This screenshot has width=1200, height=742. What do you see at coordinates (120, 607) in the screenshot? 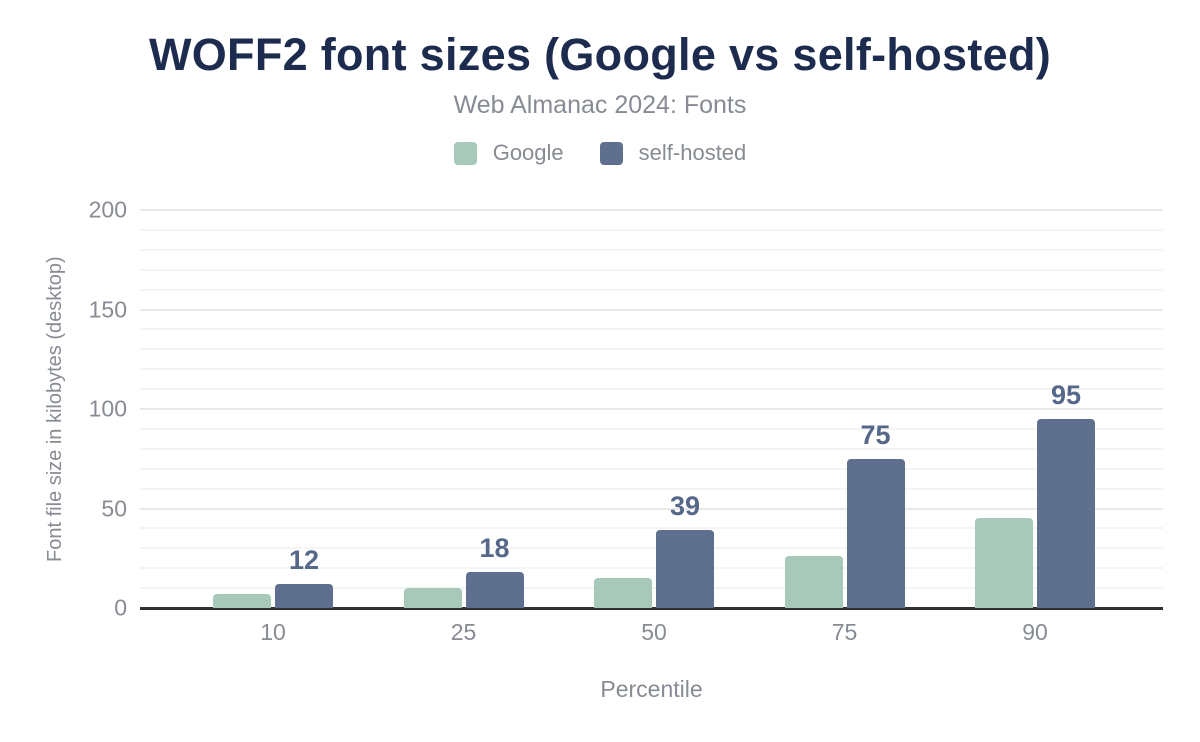
I see `y-tick-label: 0` at bounding box center [120, 607].